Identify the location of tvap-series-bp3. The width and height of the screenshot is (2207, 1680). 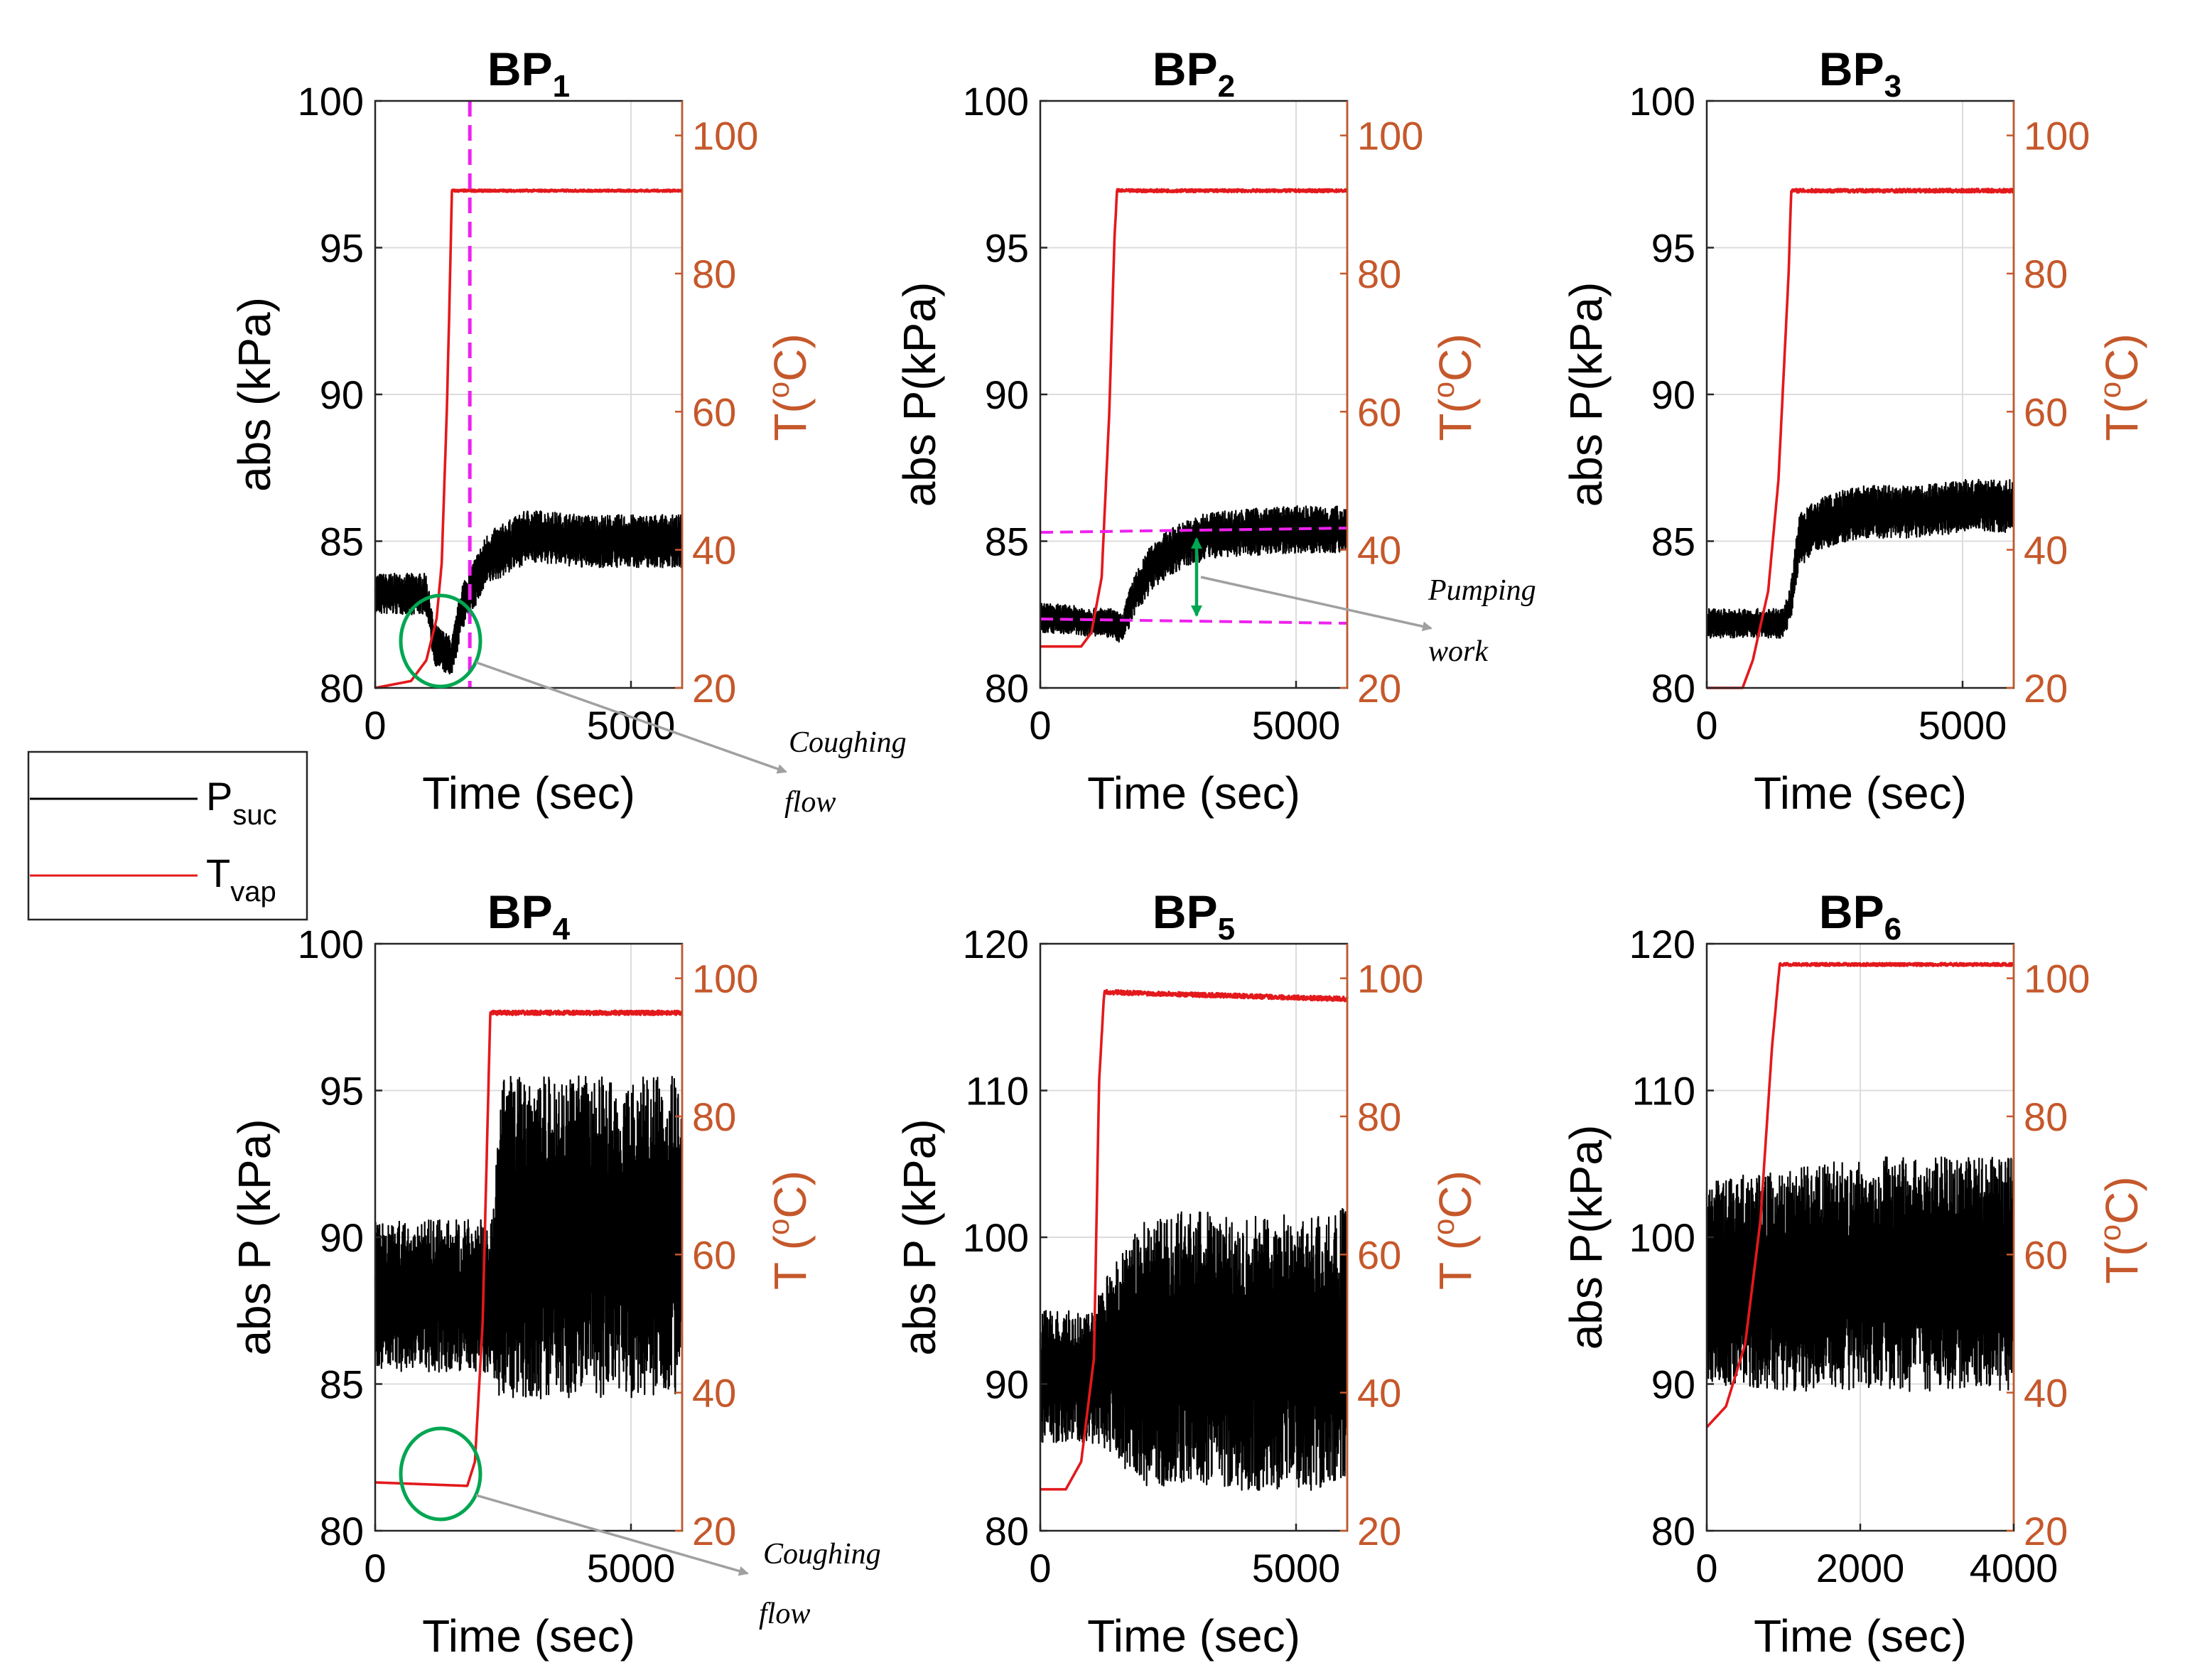
(1860, 439).